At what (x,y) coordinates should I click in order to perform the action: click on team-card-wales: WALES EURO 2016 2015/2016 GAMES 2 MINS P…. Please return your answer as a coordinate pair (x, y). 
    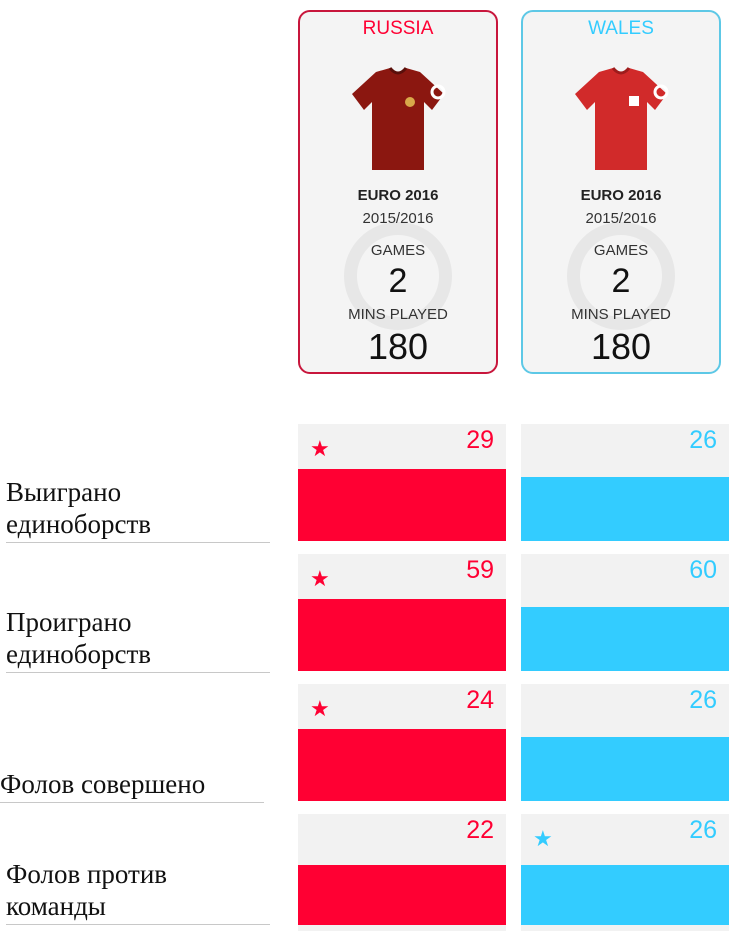
    Looking at the image, I should click on (621, 192).